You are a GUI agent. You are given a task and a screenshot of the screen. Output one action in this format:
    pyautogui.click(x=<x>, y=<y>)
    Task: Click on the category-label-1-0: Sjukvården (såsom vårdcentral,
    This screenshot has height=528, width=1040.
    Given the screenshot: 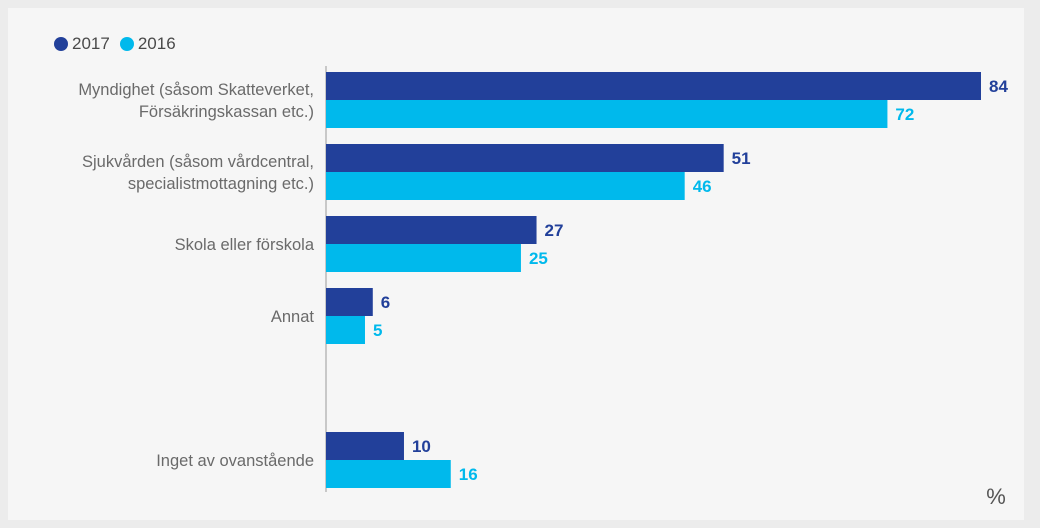 What is the action you would take?
    pyautogui.click(x=198, y=162)
    